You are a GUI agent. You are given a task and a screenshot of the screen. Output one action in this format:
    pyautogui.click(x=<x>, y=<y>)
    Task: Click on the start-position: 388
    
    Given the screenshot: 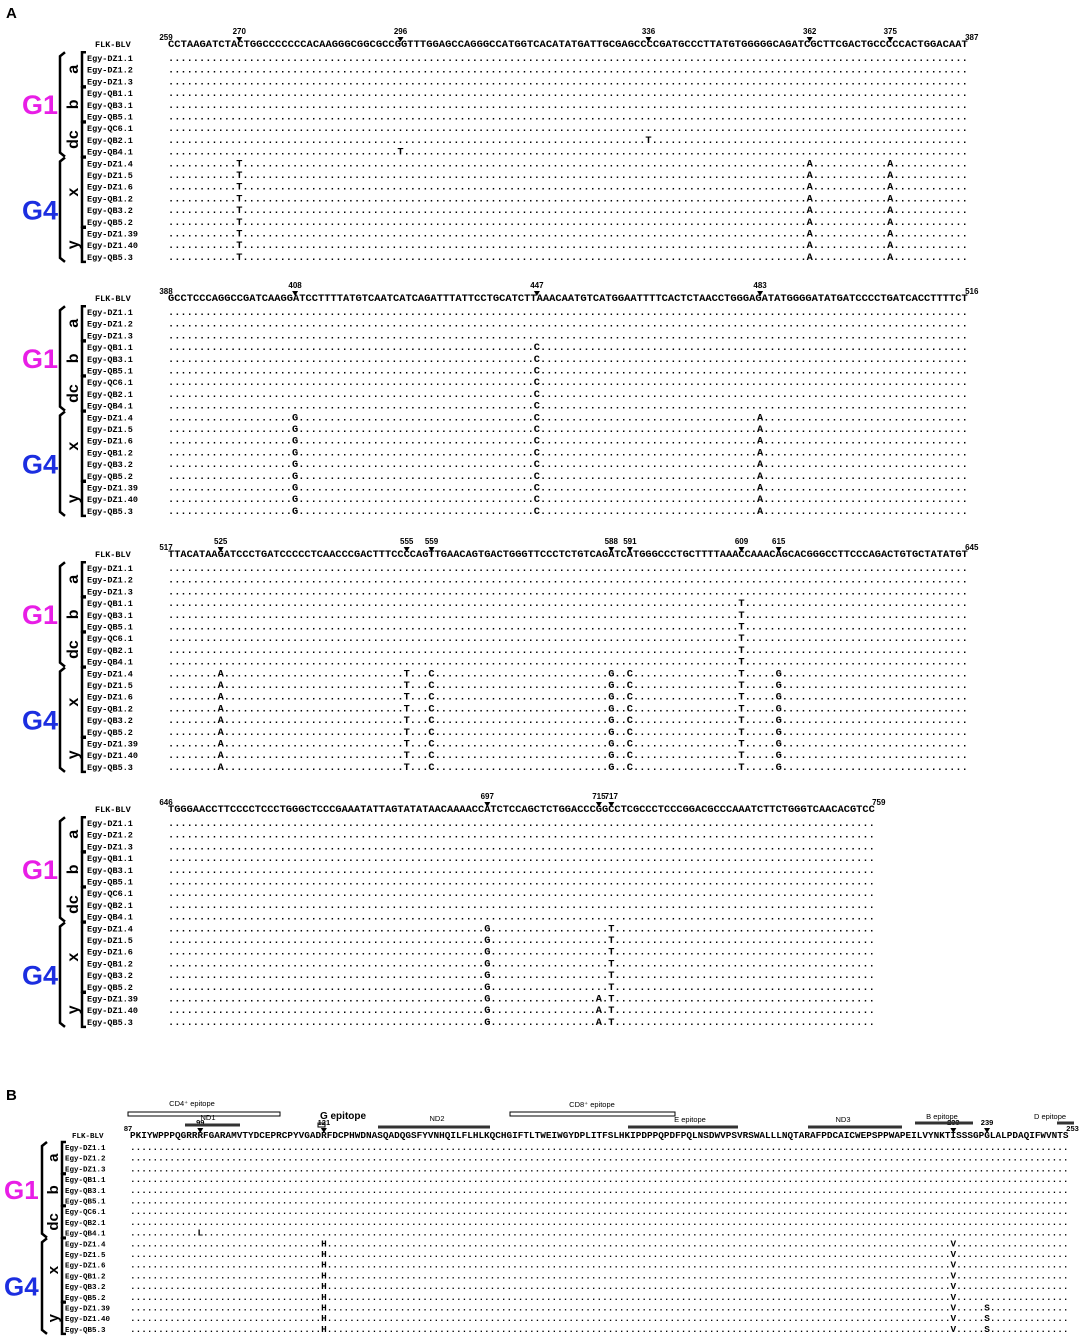 What is the action you would take?
    pyautogui.click(x=166, y=291)
    